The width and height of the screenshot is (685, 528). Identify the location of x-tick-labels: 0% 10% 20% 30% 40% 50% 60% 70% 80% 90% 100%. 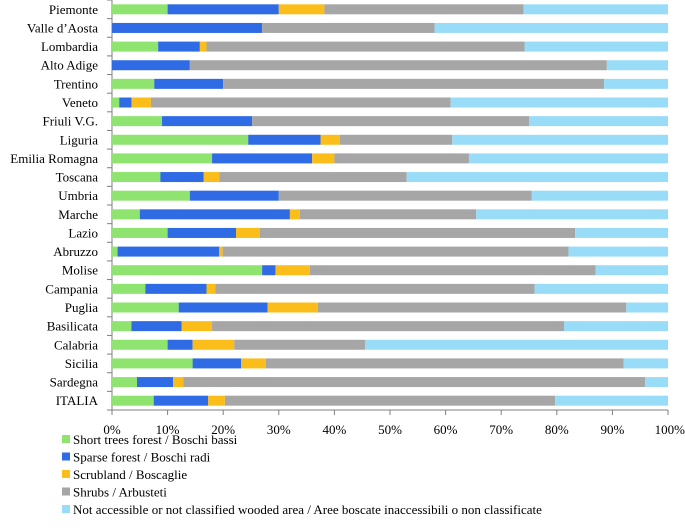
(394, 429).